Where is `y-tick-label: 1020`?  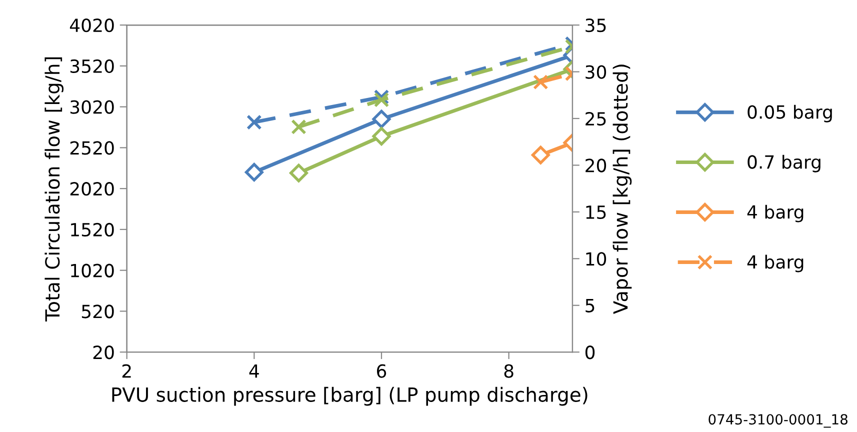 y-tick-label: 1020 is located at coordinates (92, 271).